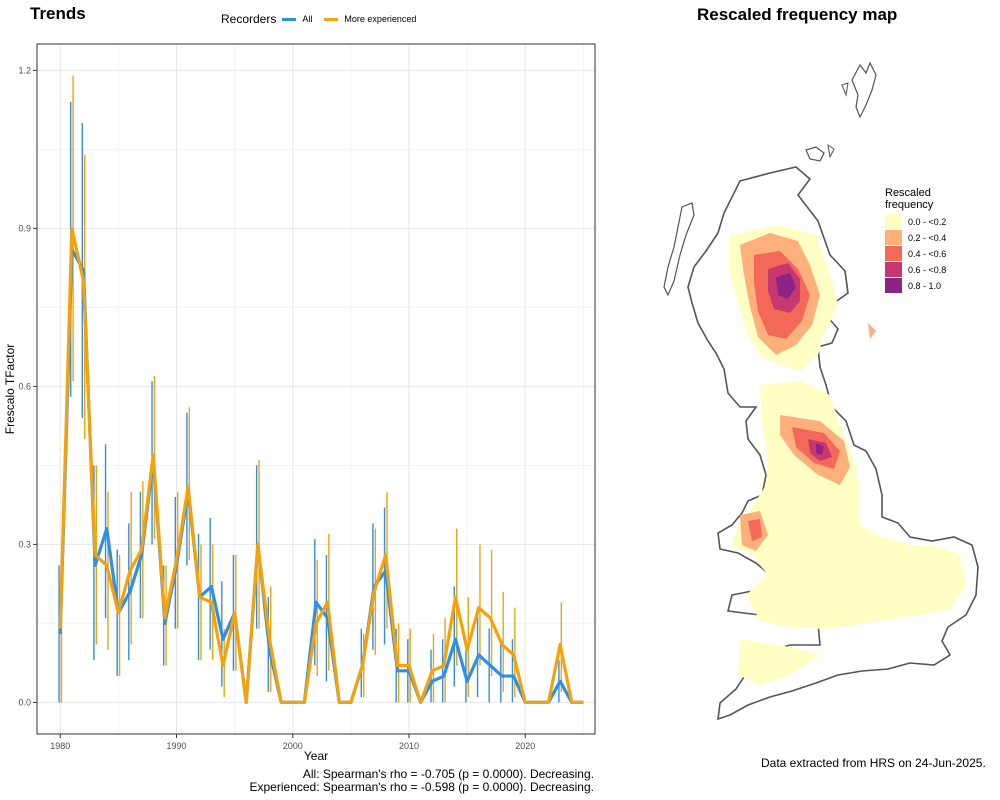 The image size is (1000, 800). I want to click on map-legend-title-2: frequency, so click(909, 205).